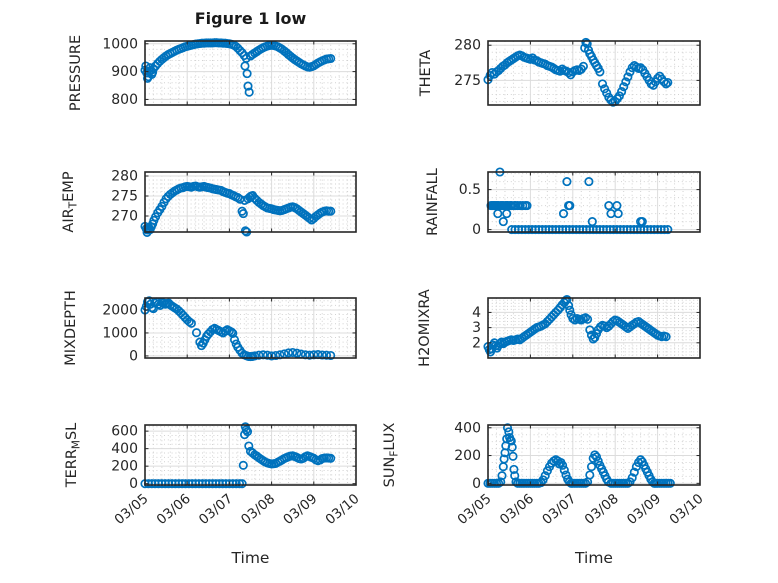  What do you see at coordinates (238, 455) in the screenshot?
I see `series-terr_msl` at bounding box center [238, 455].